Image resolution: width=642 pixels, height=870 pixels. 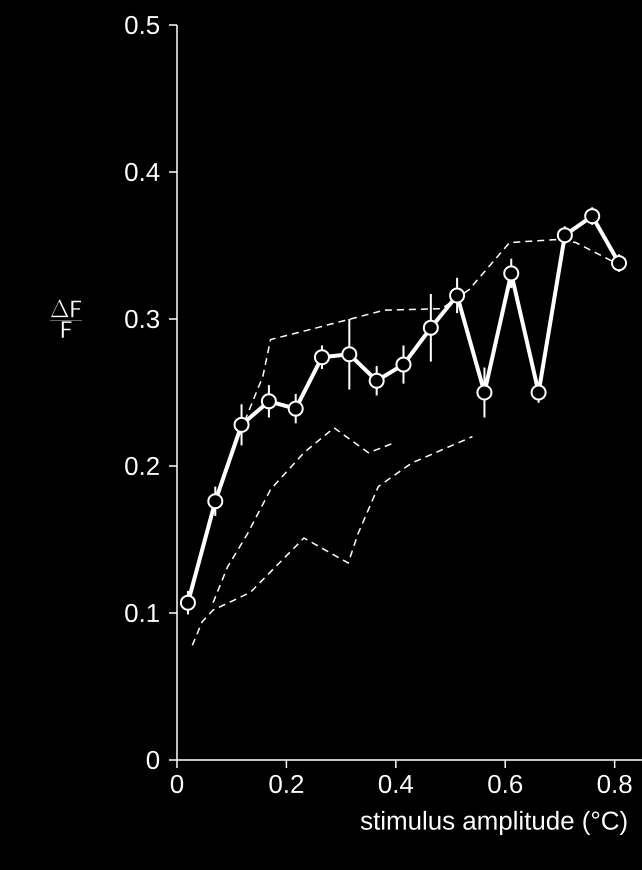 What do you see at coordinates (142, 172) in the screenshot?
I see `y-tick-label: 0.4` at bounding box center [142, 172].